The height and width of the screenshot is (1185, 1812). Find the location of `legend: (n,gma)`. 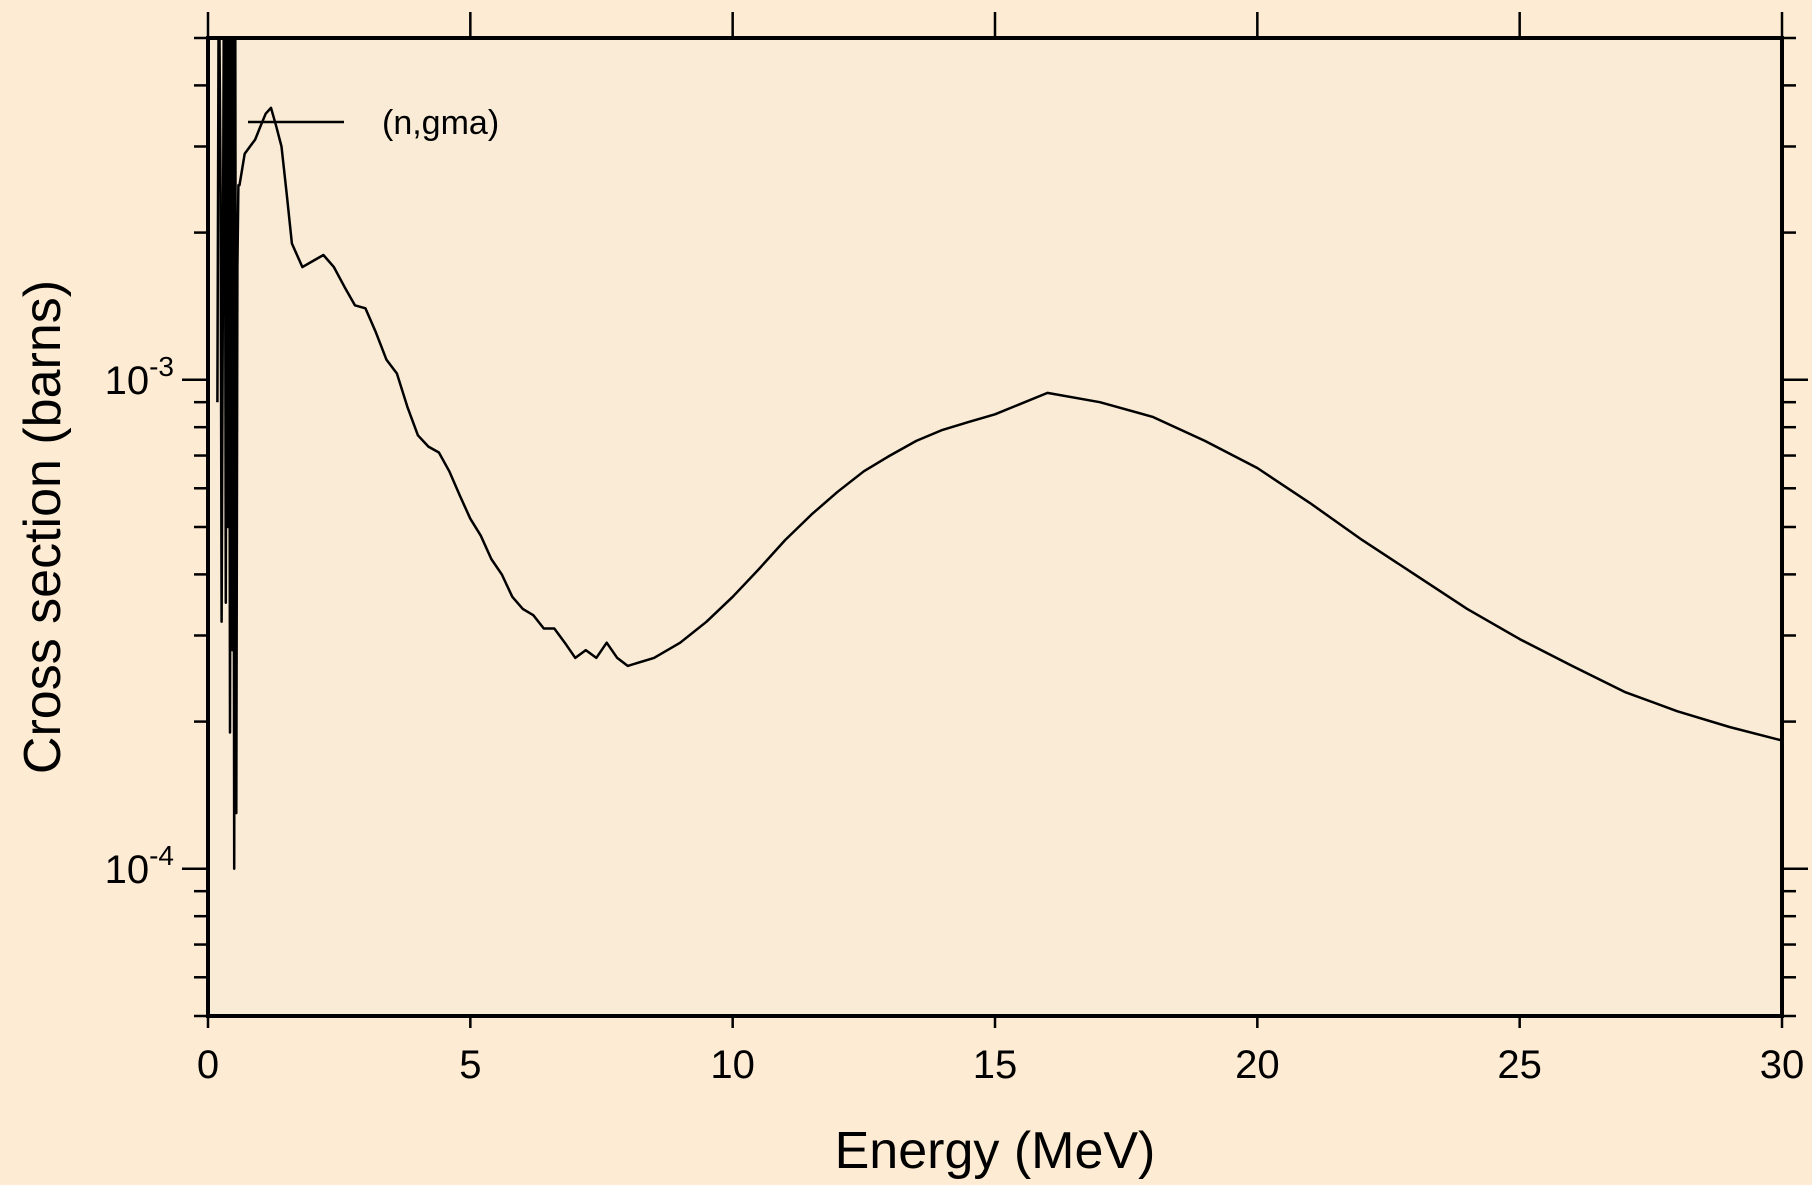

legend: (n,gma) is located at coordinates (373, 123).